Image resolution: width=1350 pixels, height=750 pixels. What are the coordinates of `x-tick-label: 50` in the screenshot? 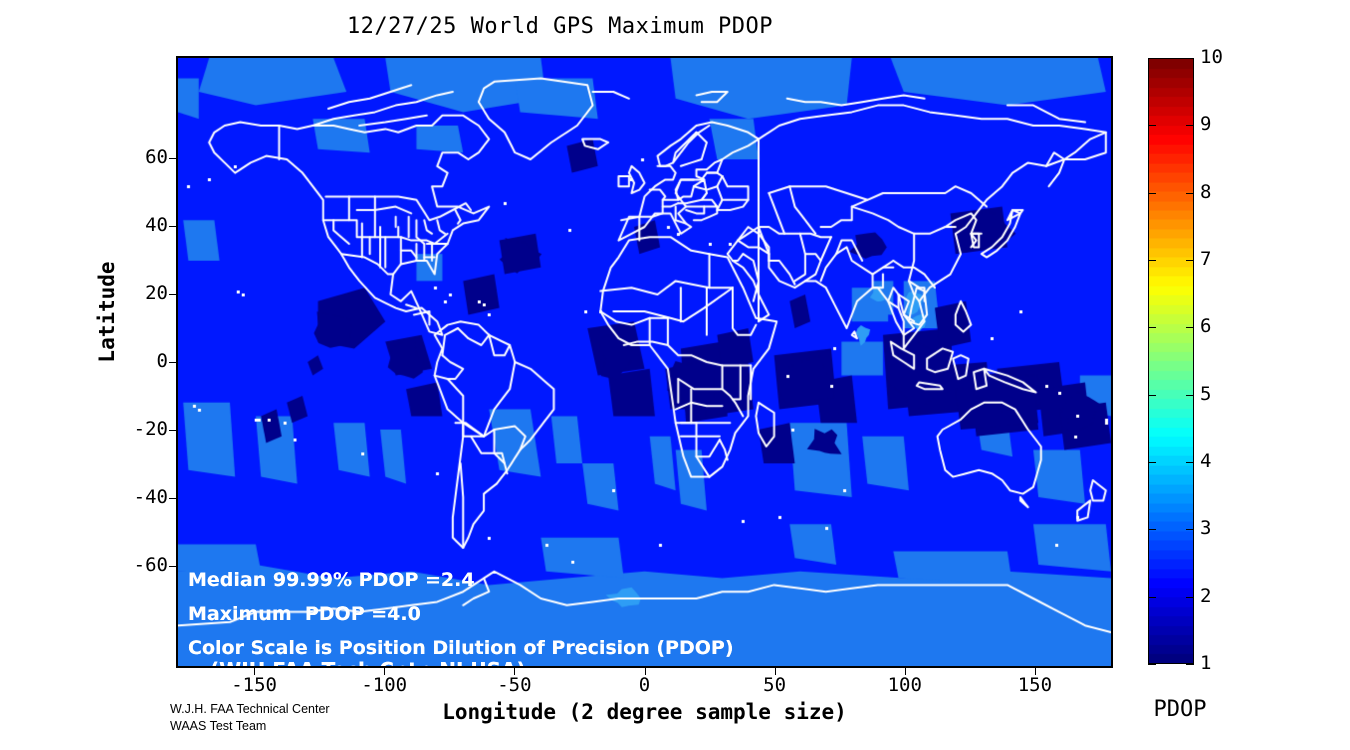 It's located at (775, 685).